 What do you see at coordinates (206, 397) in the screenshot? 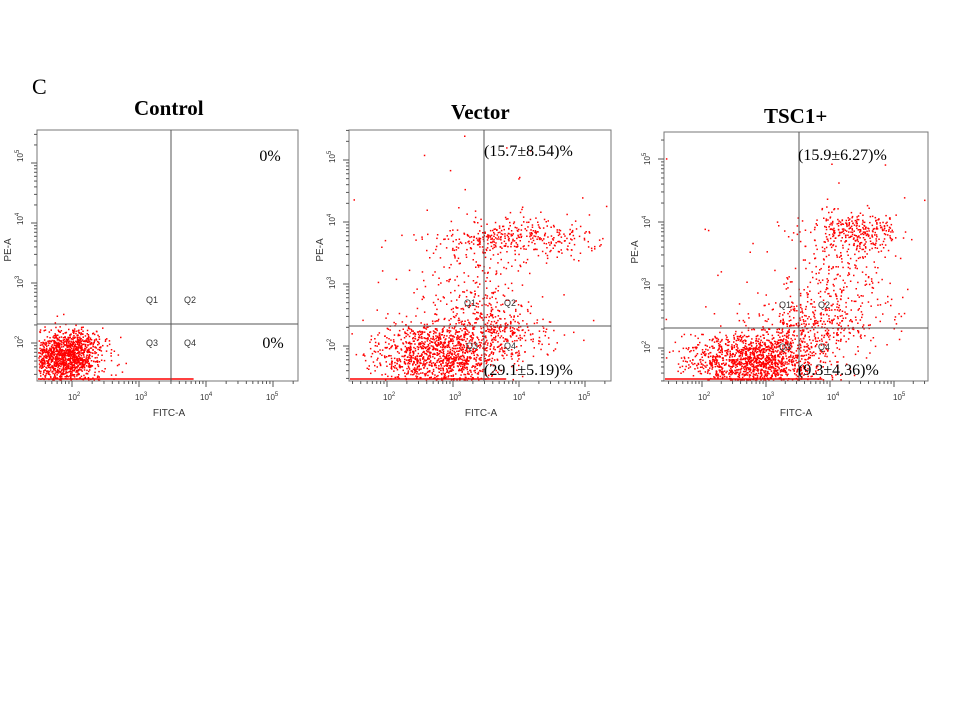
I see `x-tick-label: 104` at bounding box center [206, 397].